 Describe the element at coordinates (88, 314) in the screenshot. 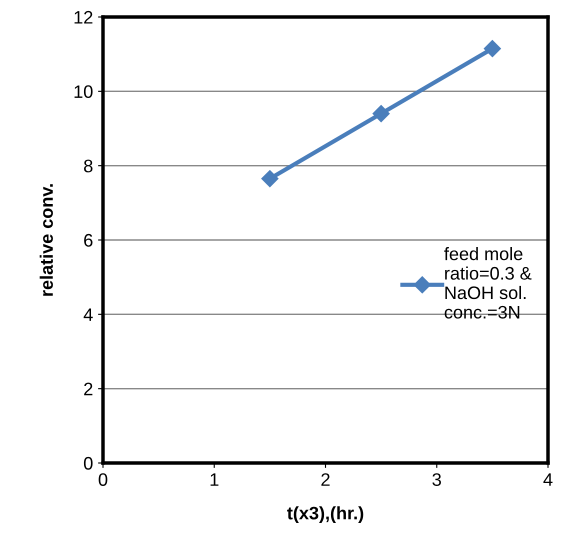

I see `y-tick-label: 4` at that location.